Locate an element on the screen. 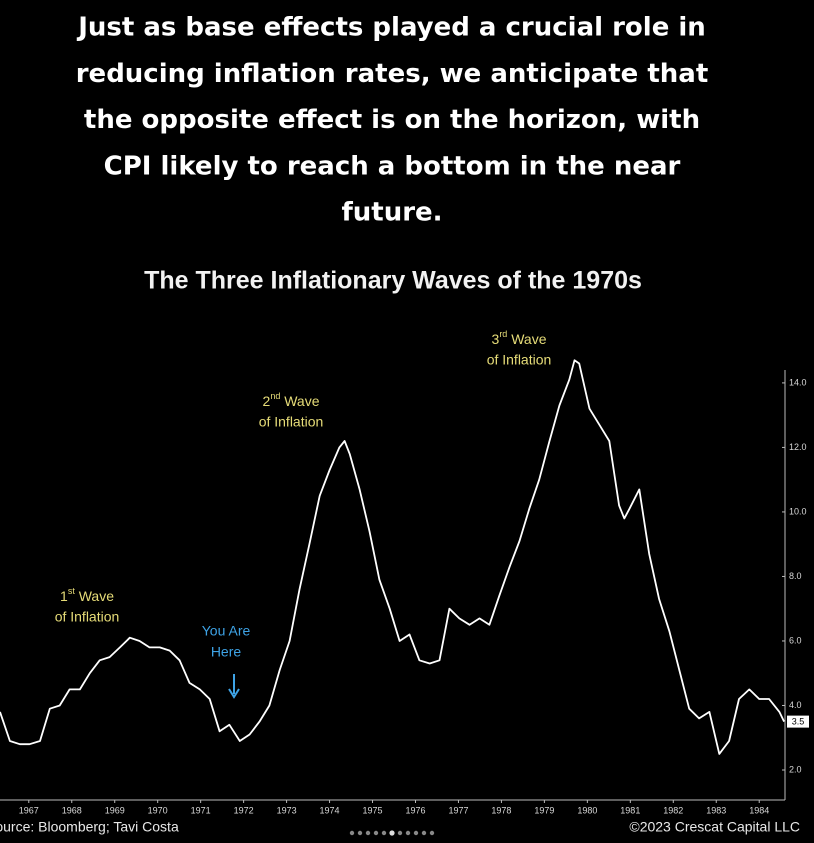  x-tick-label: 1980 is located at coordinates (587, 810).